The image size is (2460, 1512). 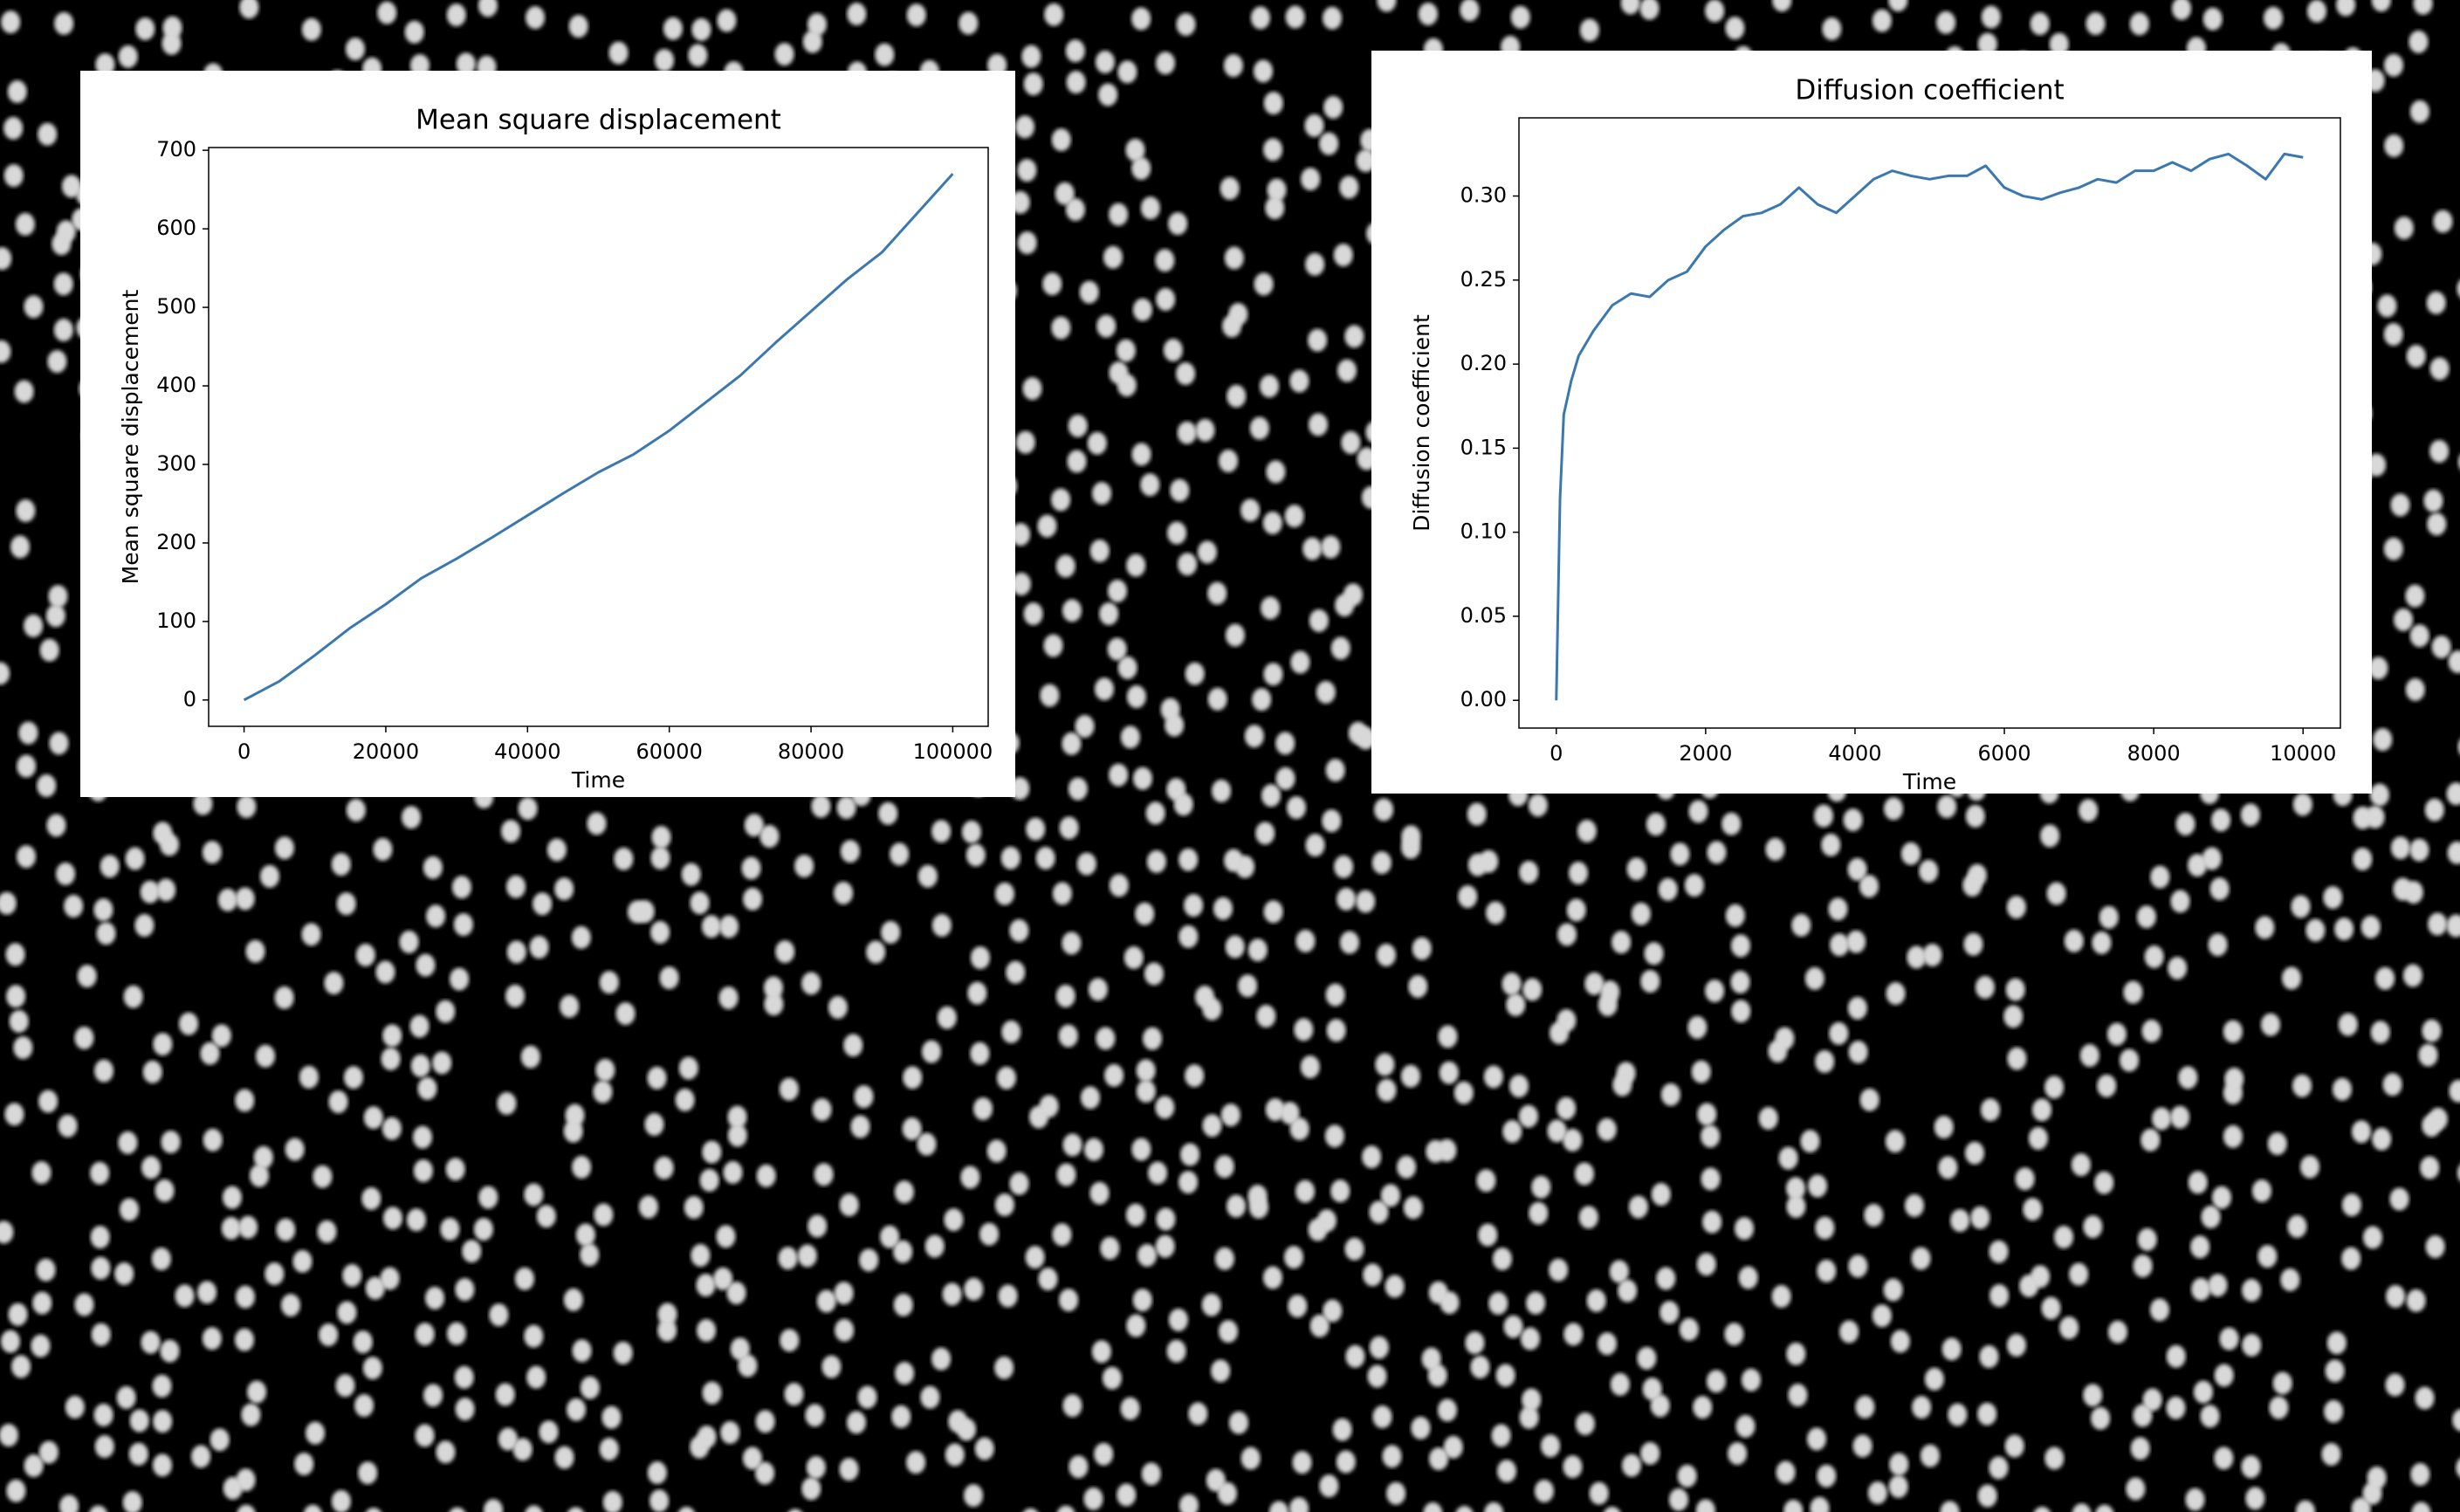 I want to click on x-tick-label: 2000, so click(x=1706, y=754).